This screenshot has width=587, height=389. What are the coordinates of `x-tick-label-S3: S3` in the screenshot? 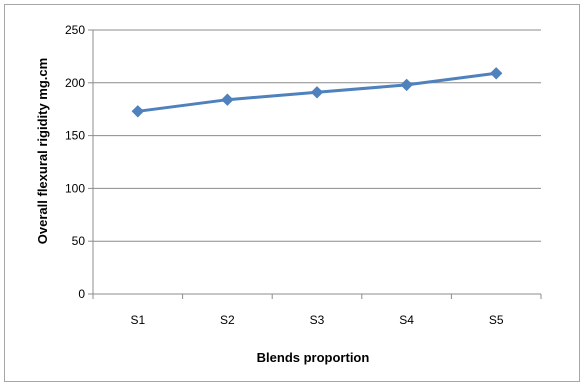 It's located at (317, 320).